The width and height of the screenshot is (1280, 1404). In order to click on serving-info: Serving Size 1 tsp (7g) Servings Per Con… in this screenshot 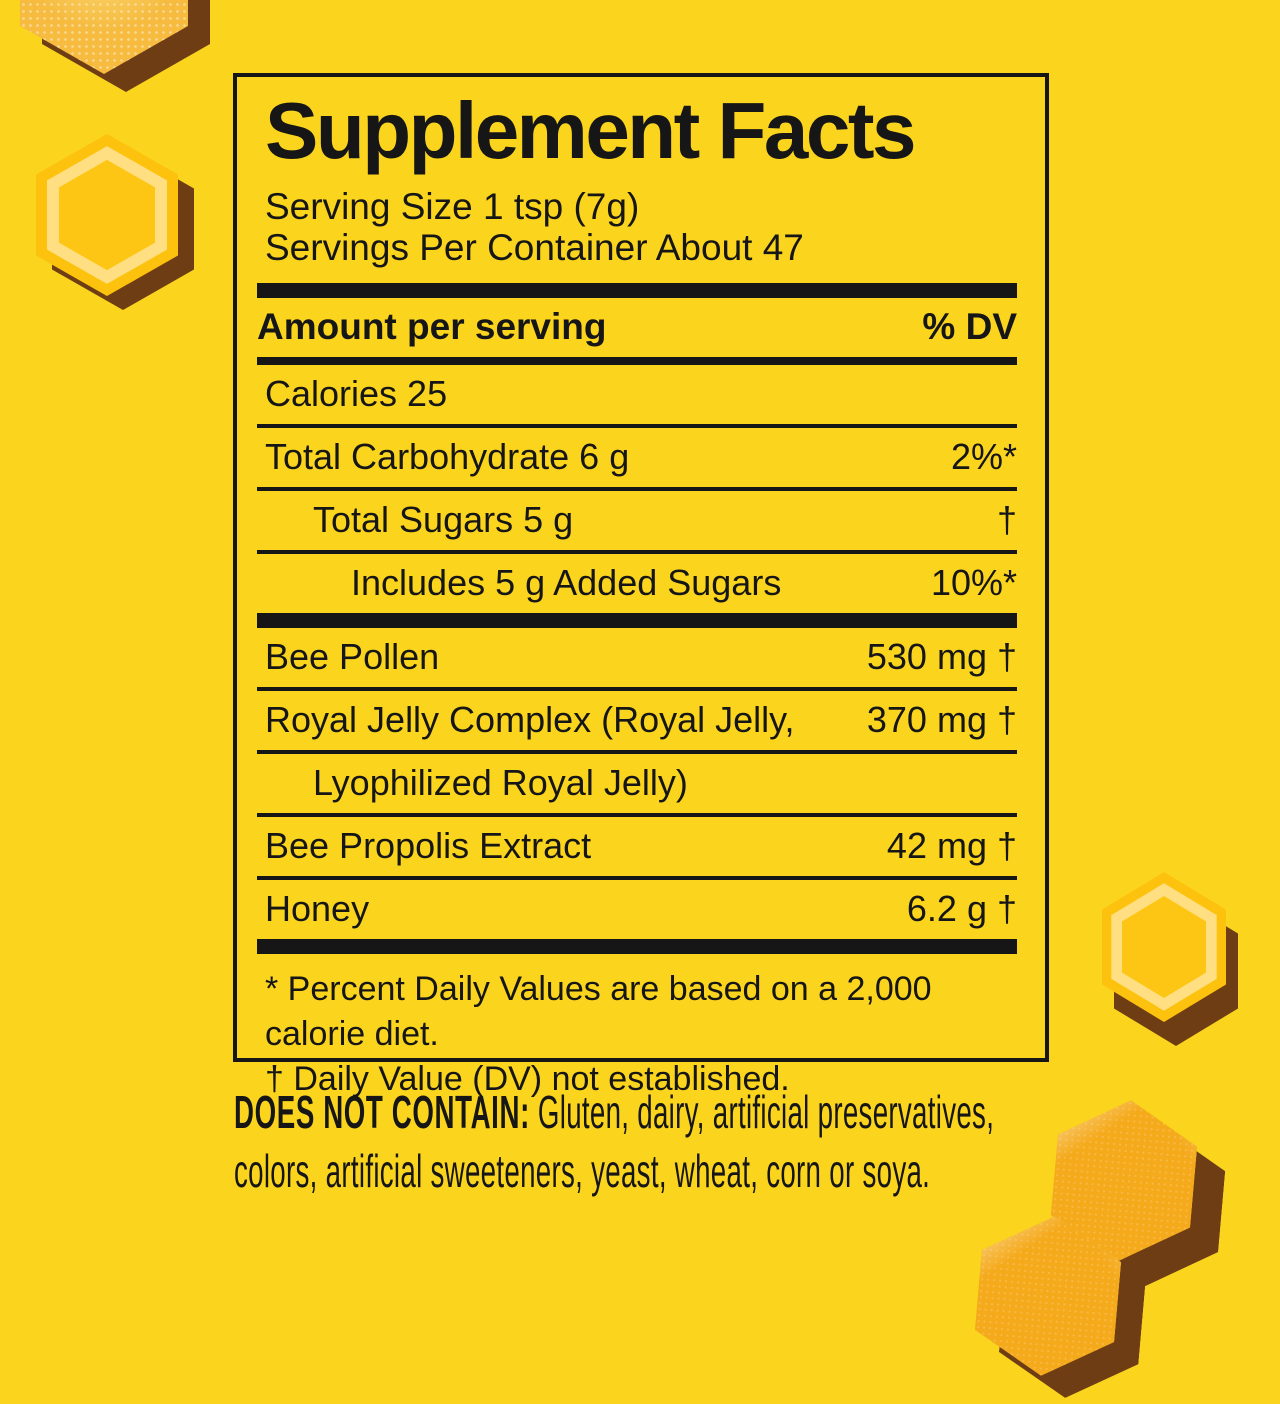, I will do `click(637, 227)`.